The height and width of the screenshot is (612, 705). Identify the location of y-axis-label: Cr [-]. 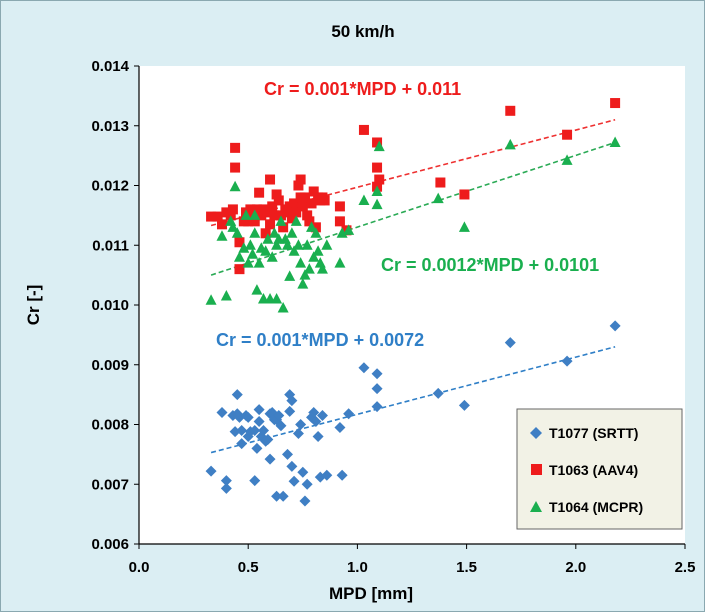
(33, 305).